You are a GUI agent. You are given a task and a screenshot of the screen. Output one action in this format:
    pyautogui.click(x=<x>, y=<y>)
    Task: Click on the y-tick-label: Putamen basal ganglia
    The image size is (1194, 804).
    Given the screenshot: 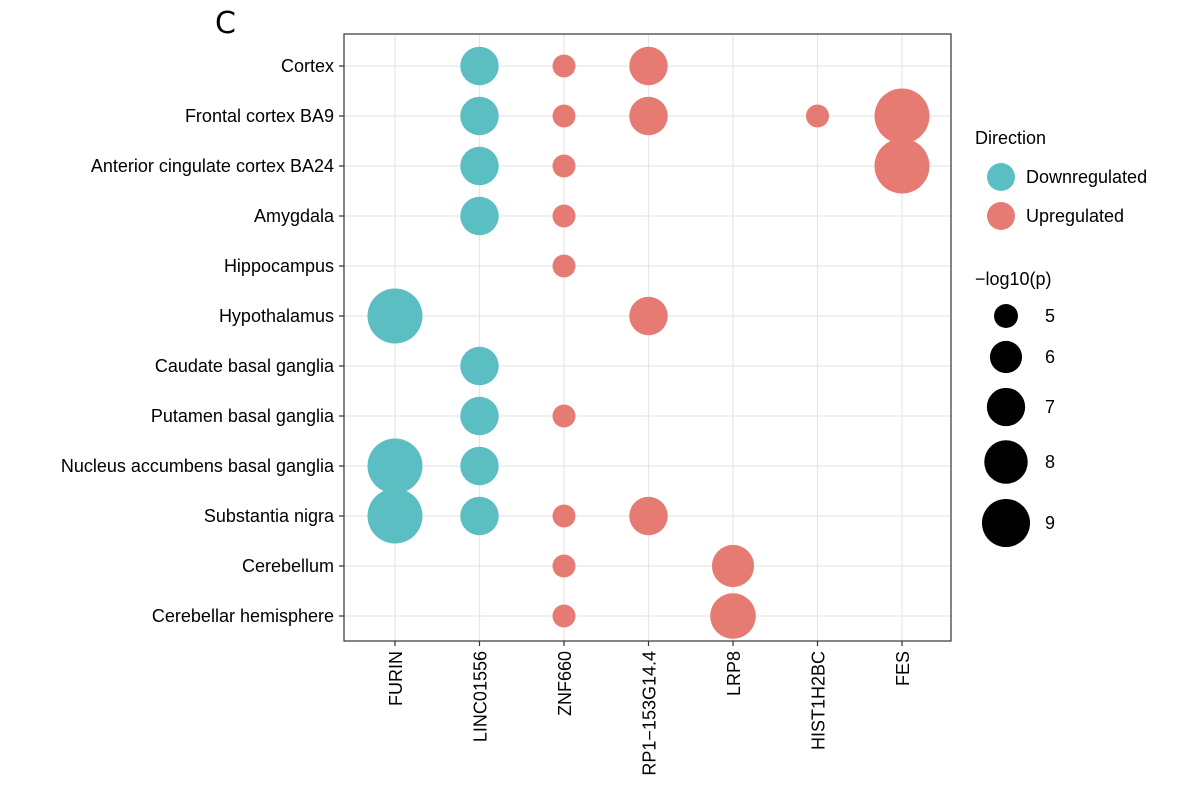 What is the action you would take?
    pyautogui.click(x=243, y=416)
    